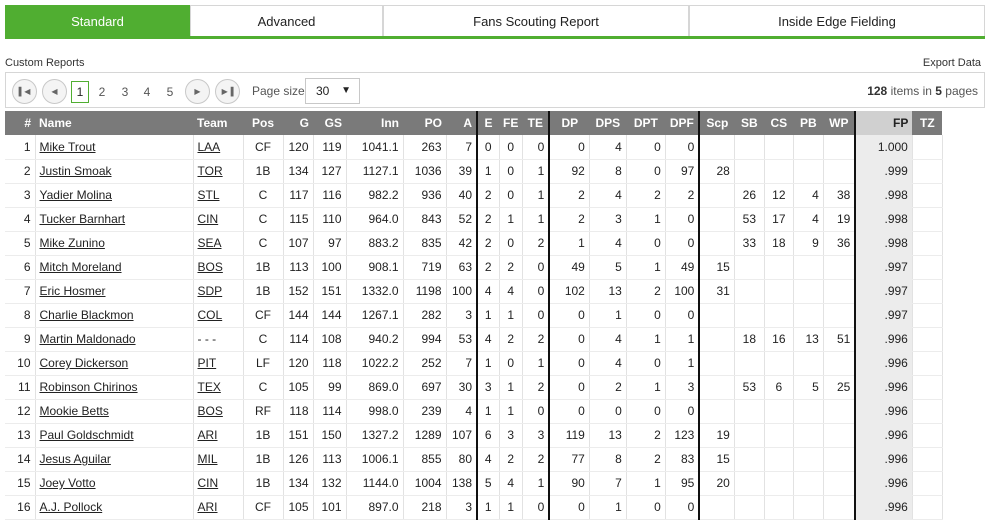 This screenshot has width=990, height=525. Describe the element at coordinates (749, 123) in the screenshot. I see `column-header-sb: SB` at that location.